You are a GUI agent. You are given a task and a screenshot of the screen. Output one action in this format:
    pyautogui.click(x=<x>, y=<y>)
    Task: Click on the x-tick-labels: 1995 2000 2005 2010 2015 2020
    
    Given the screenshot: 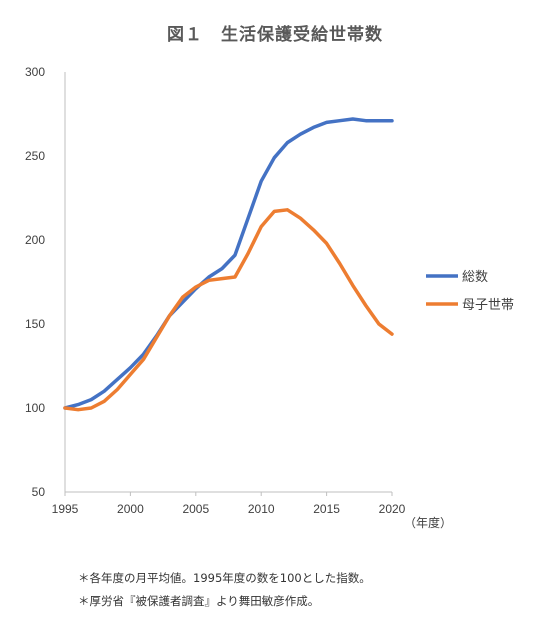 What is the action you would take?
    pyautogui.click(x=229, y=509)
    